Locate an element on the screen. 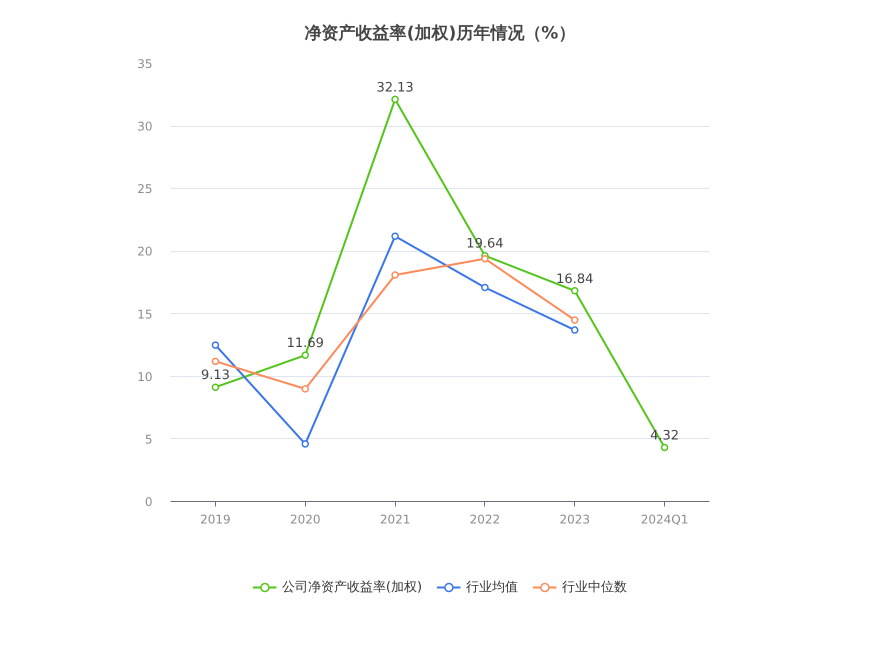 This screenshot has width=893, height=645. y-tick-label: 20 is located at coordinates (145, 251).